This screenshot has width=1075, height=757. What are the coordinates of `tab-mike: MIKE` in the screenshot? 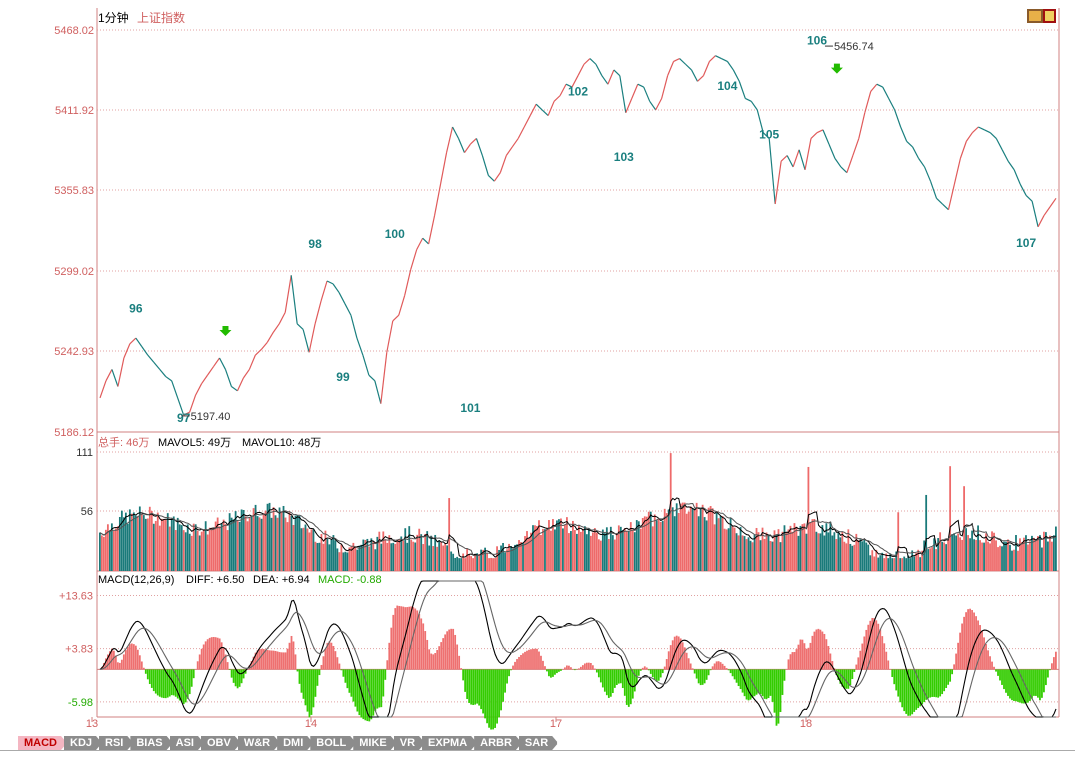 It's located at (375, 743).